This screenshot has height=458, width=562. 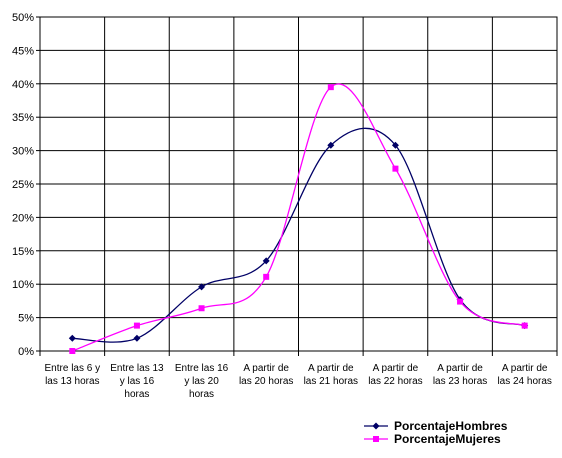 What do you see at coordinates (73, 375) in the screenshot?
I see `x-tick-label: Entre las 6 y las 13 horas` at bounding box center [73, 375].